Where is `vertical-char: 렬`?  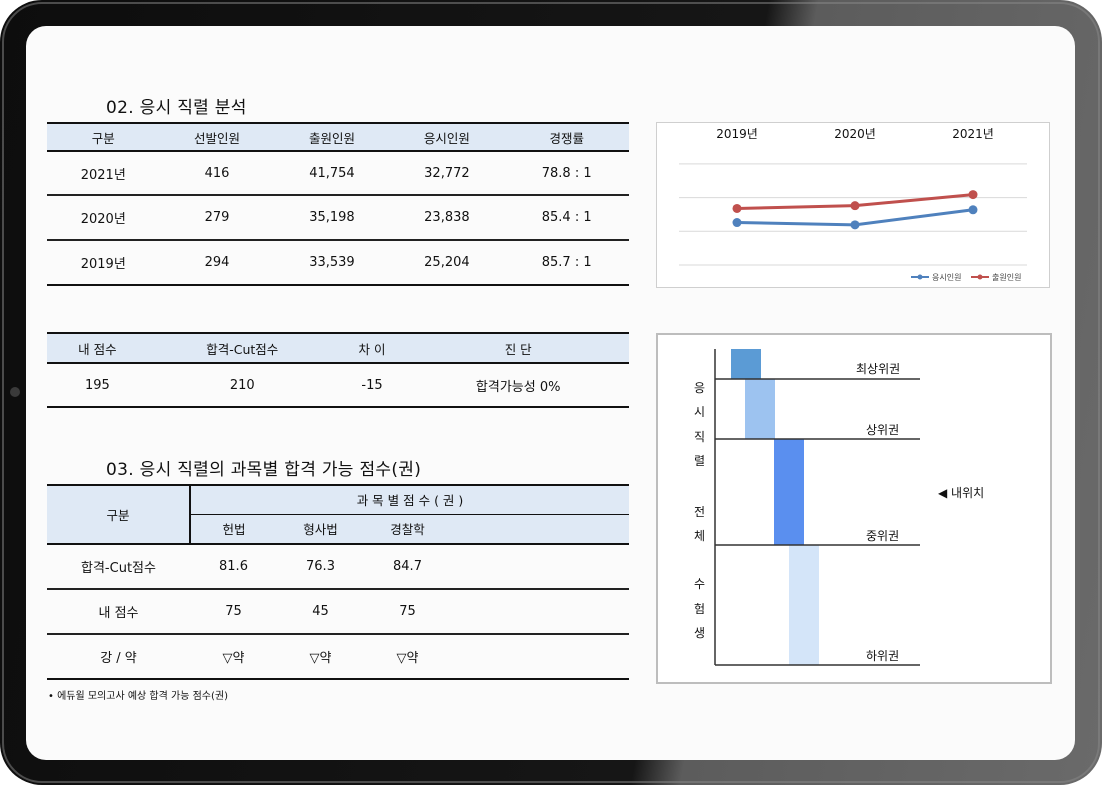 vertical-char: 렬 is located at coordinates (700, 461).